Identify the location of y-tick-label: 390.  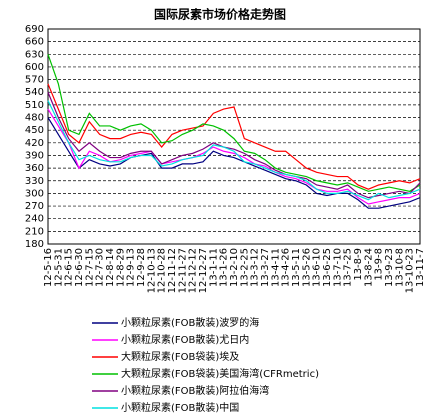
(34, 155).